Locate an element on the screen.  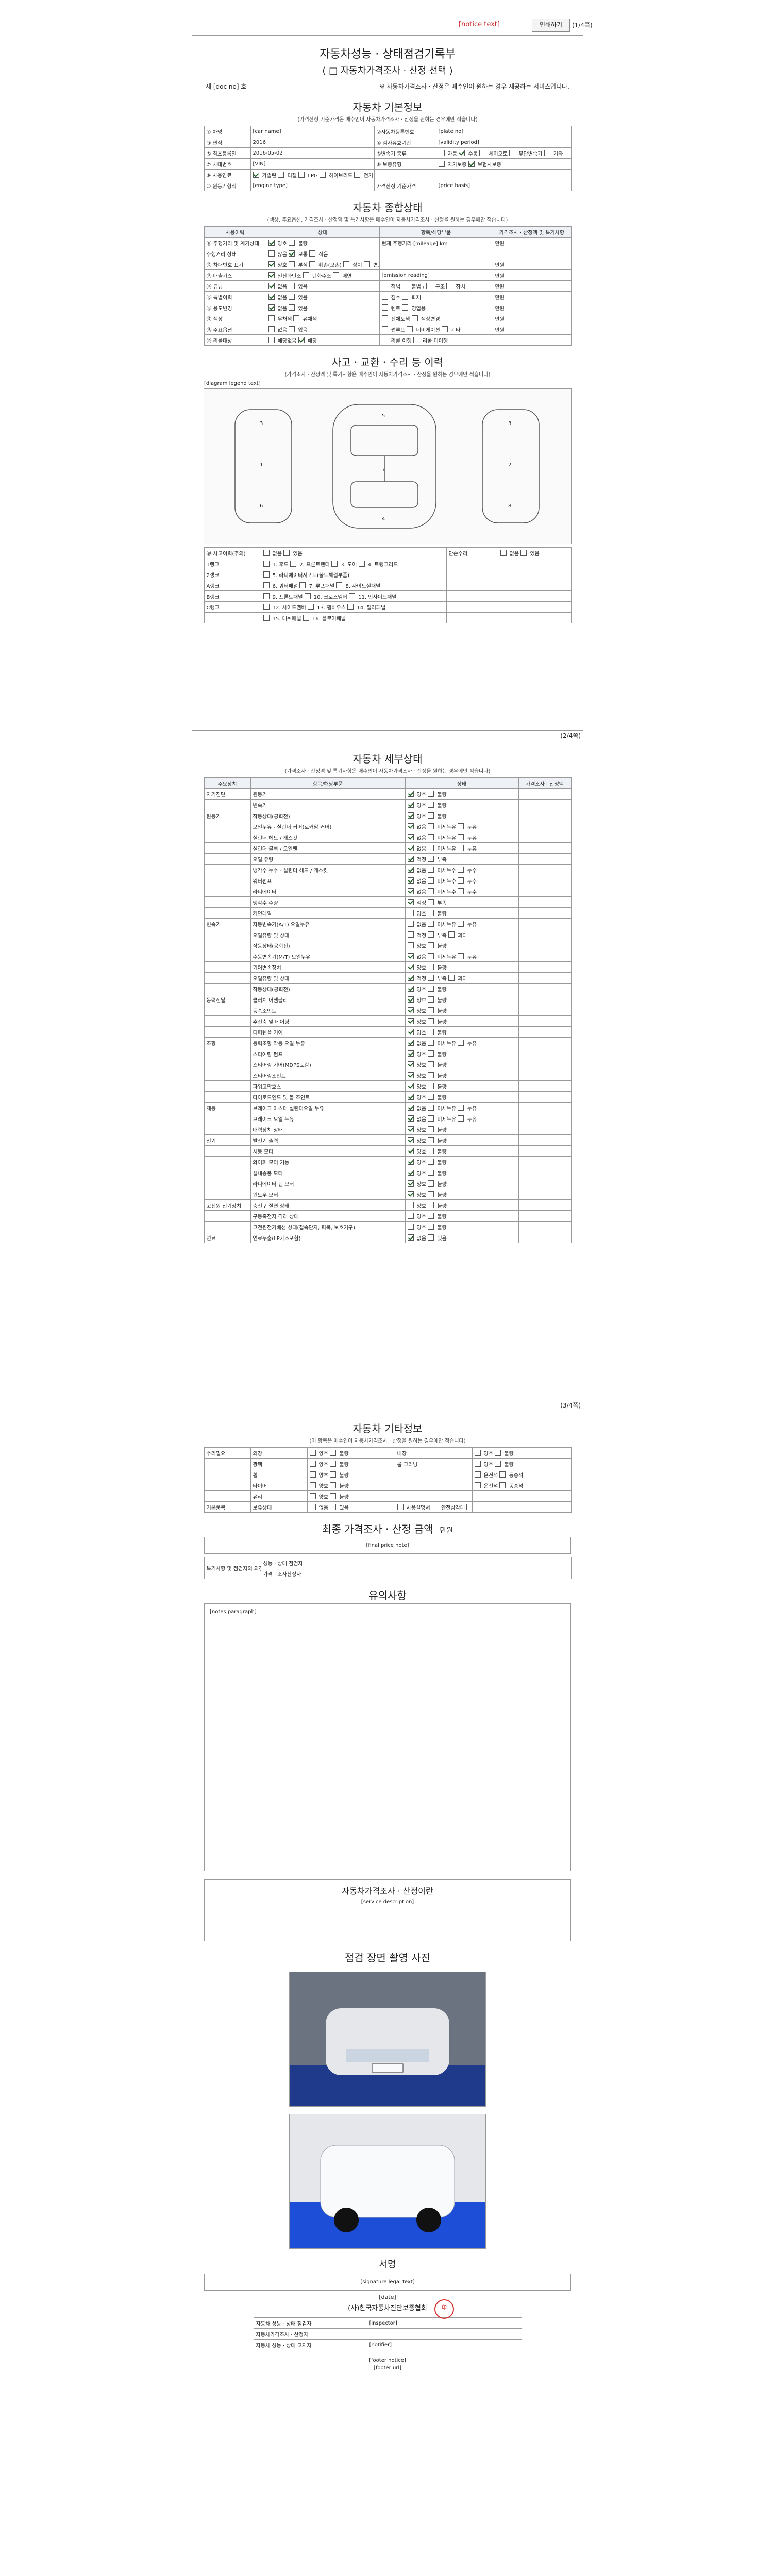
cell-text: 4. 트렁크리드 is located at coordinates (382, 565).